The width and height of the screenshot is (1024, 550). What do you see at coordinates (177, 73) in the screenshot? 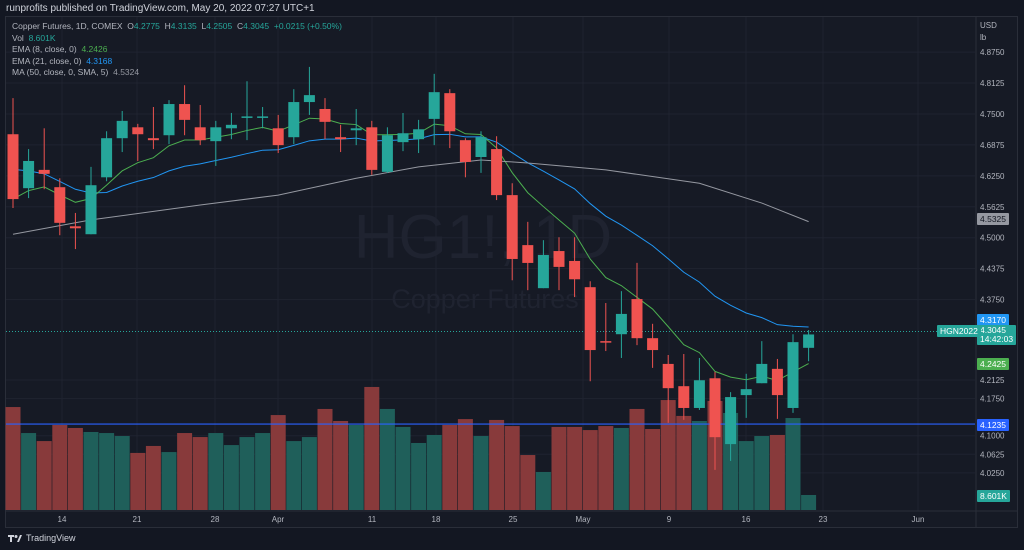
I see `legend-ma50: MA (50, close, 0, SMA, 5) 4.5324` at bounding box center [177, 73].